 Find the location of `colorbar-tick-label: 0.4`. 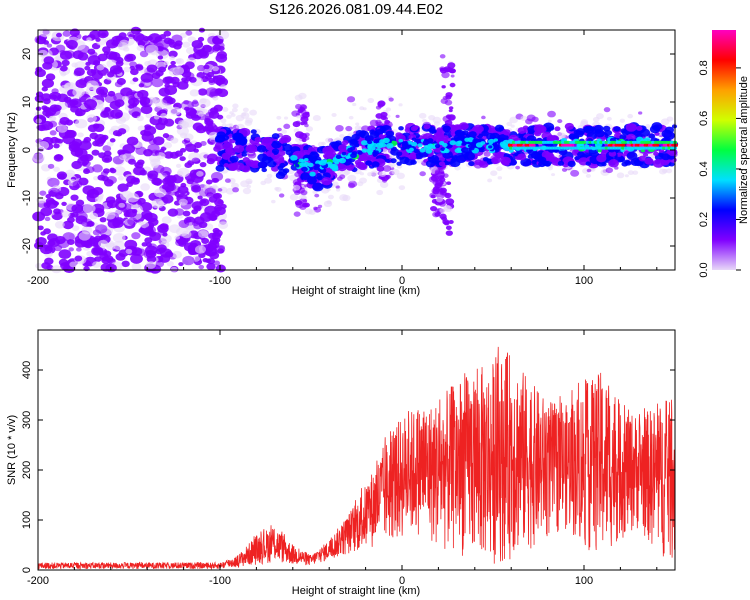

colorbar-tick-label: 0.4 is located at coordinates (704, 168).